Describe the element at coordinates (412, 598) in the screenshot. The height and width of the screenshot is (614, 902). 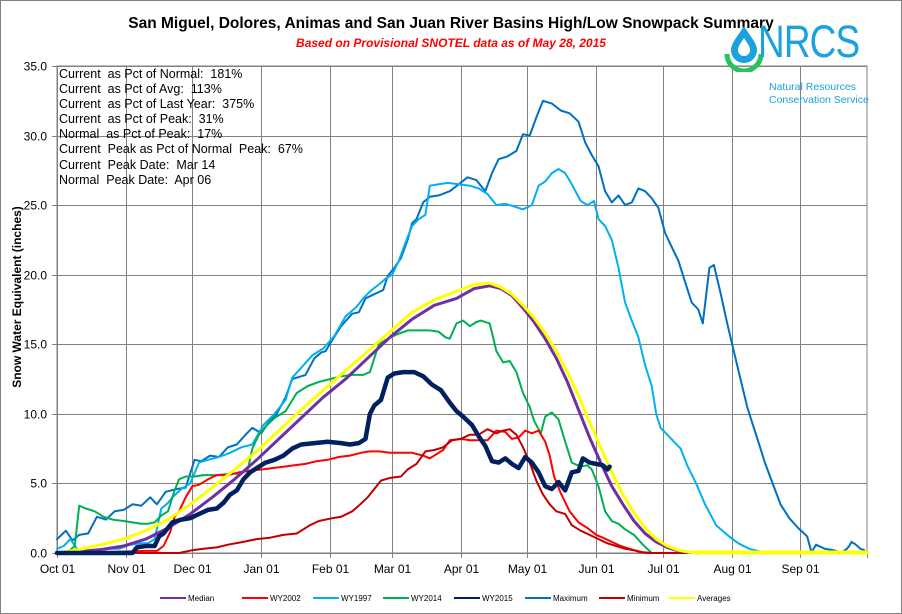
I see `legend-item-wy2014: WY2014` at that location.